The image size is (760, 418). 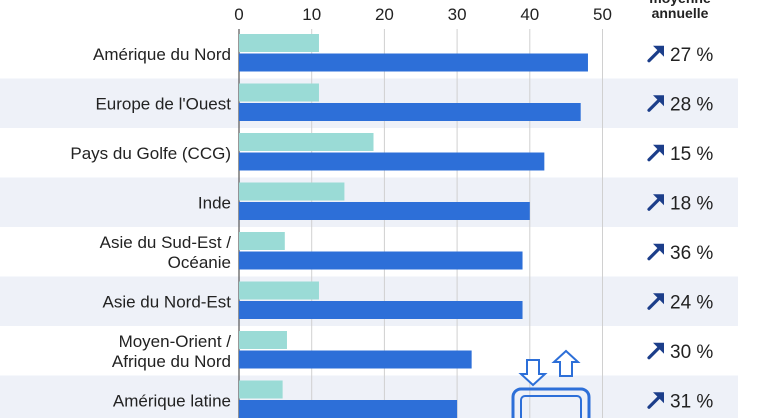 What do you see at coordinates (457, 14) in the screenshot?
I see `x-tick-label: 30` at bounding box center [457, 14].